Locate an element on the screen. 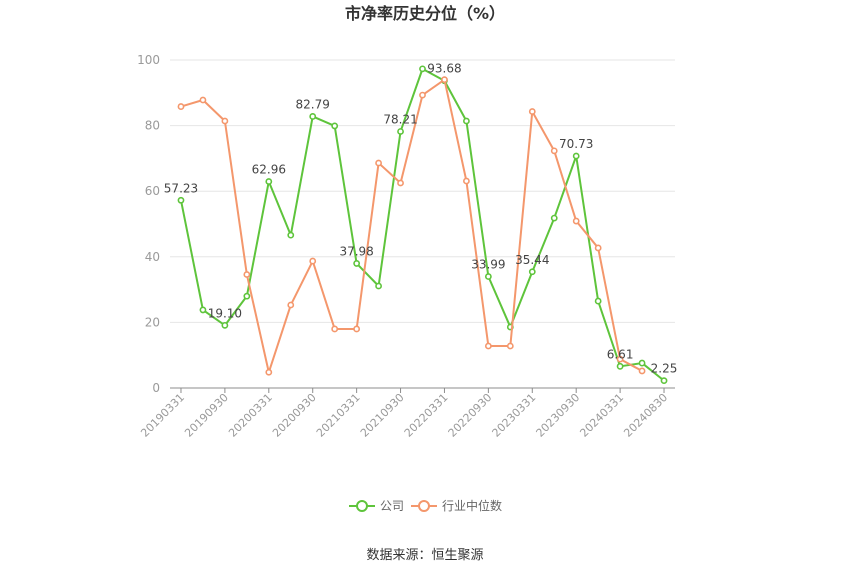  data-source-note: 数据来源：恒生聚源 is located at coordinates (424, 555).